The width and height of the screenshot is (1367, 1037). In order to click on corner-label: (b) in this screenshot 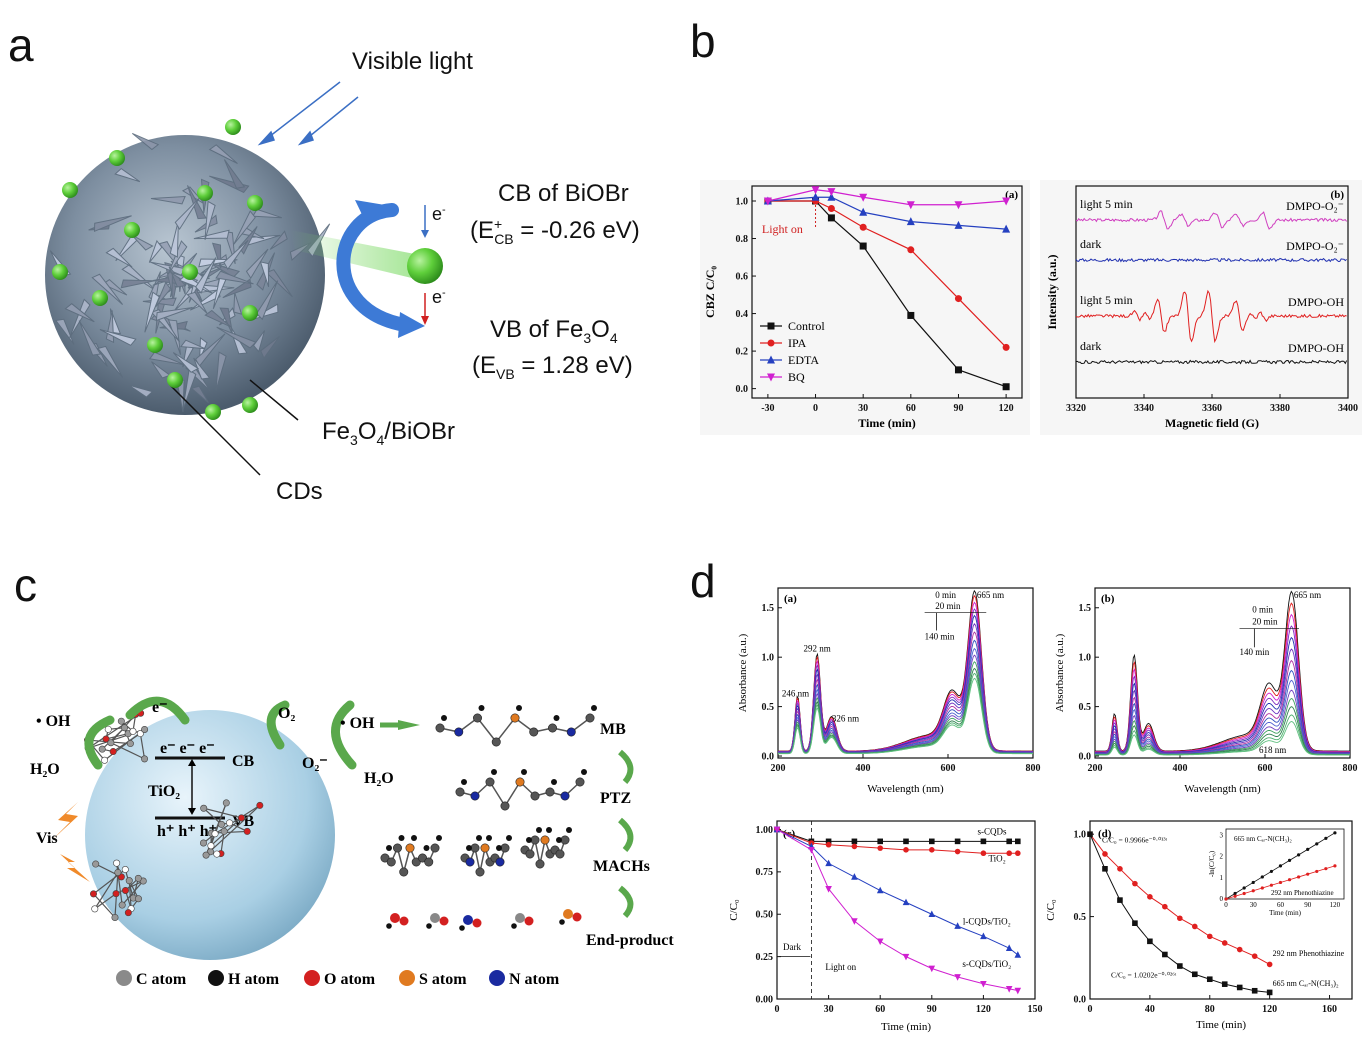, I will do `click(1108, 599)`.